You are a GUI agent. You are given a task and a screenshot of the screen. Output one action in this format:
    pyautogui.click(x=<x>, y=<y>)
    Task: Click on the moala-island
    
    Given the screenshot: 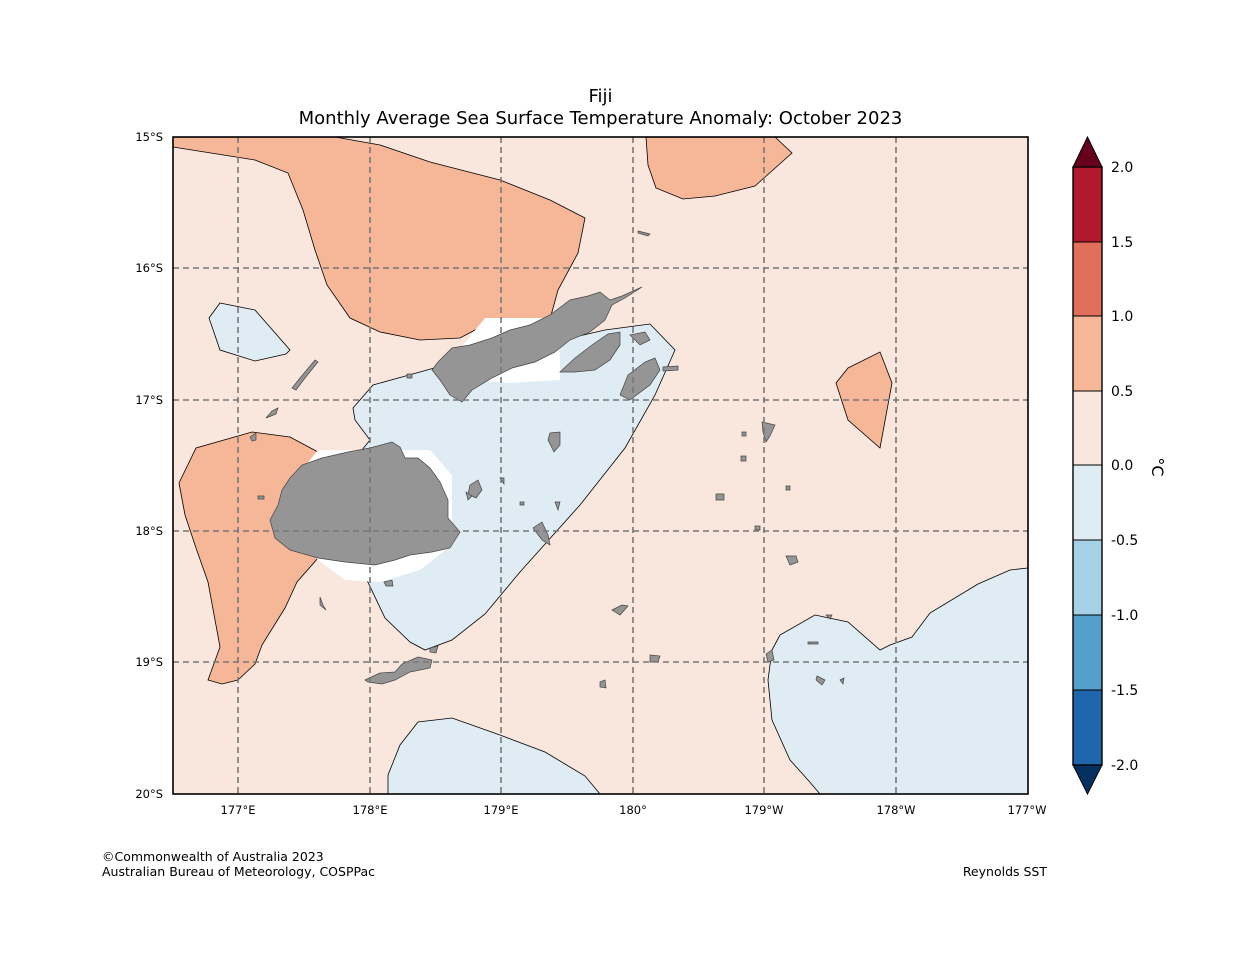 What is the action you would take?
    pyautogui.click(x=620, y=610)
    